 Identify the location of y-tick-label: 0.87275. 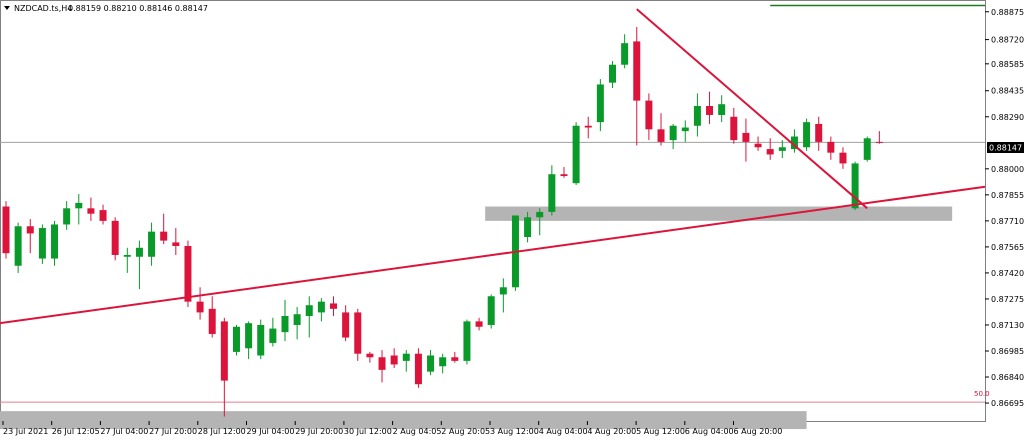
(1007, 299).